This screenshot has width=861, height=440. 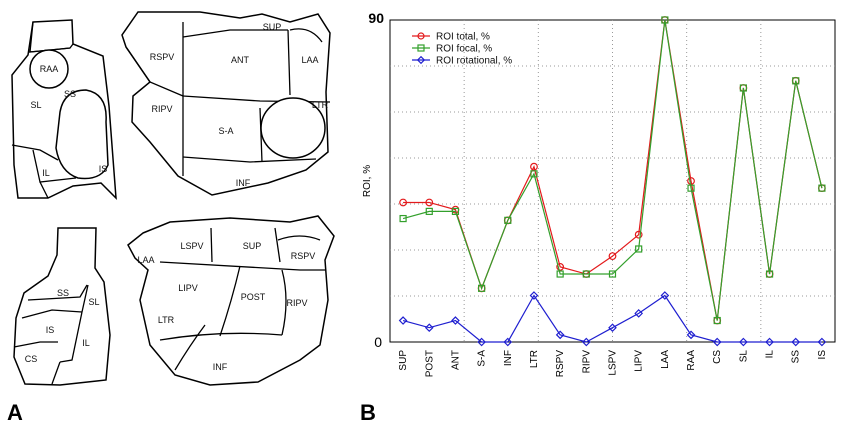 I want to click on x-tick-label: LTR, so click(x=534, y=359).